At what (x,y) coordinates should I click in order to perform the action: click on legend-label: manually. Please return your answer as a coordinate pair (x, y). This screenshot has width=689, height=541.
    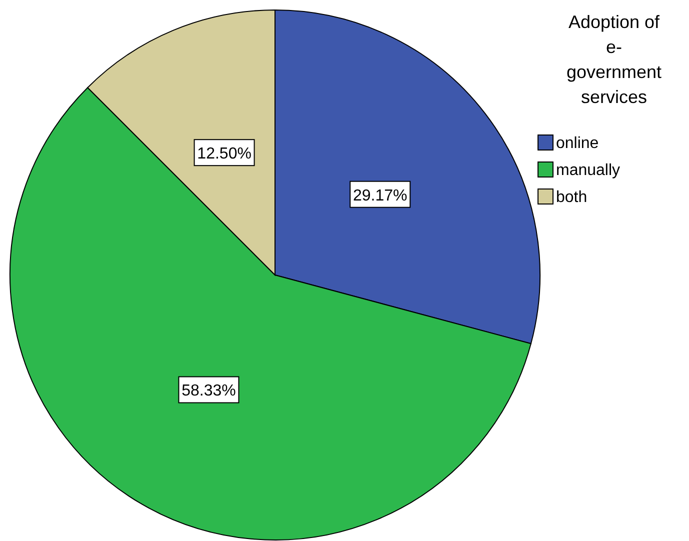
    Looking at the image, I should click on (588, 170).